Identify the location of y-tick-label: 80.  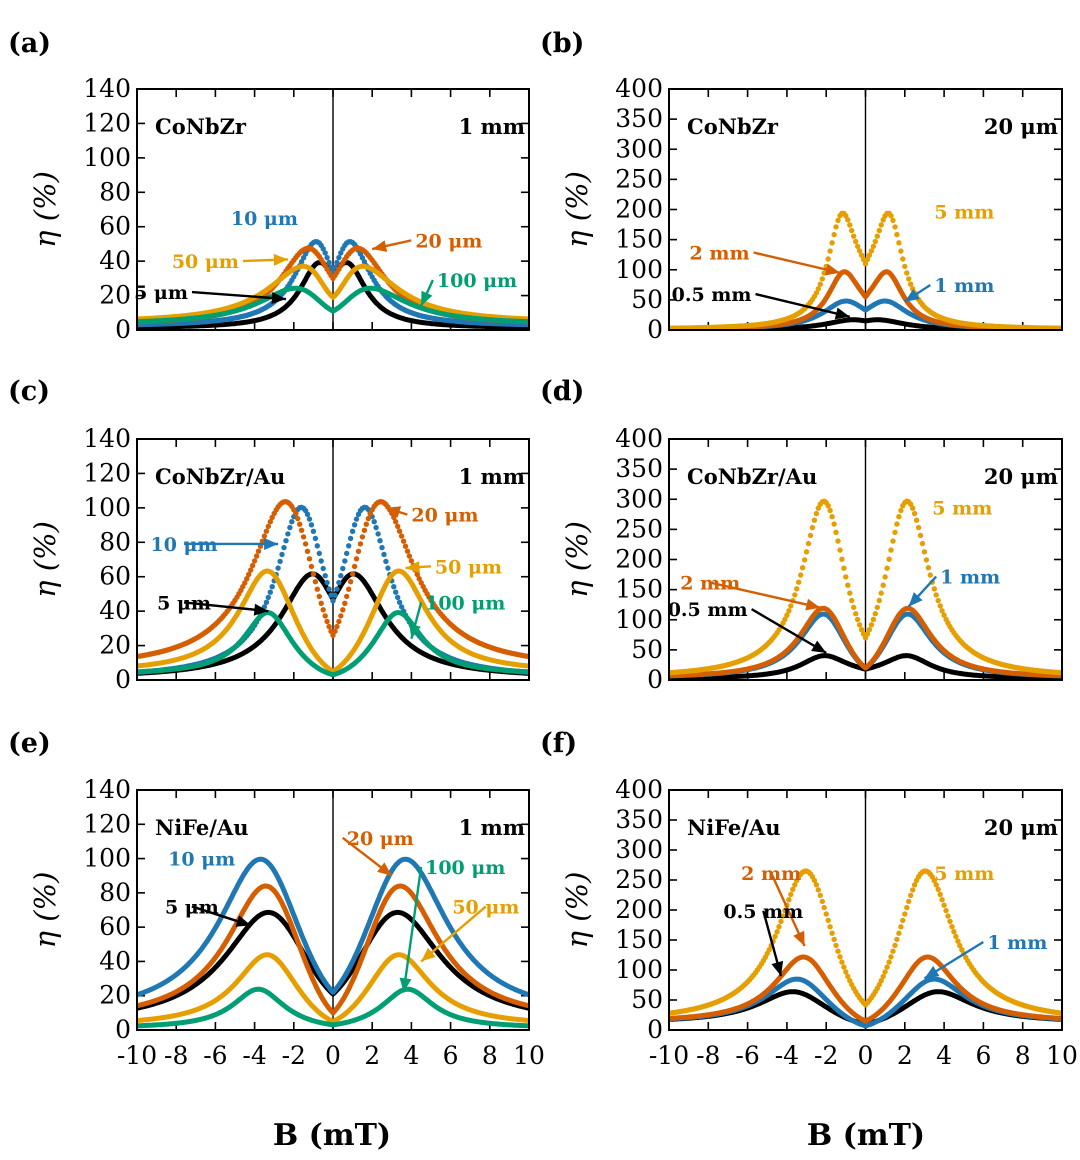
(115, 541).